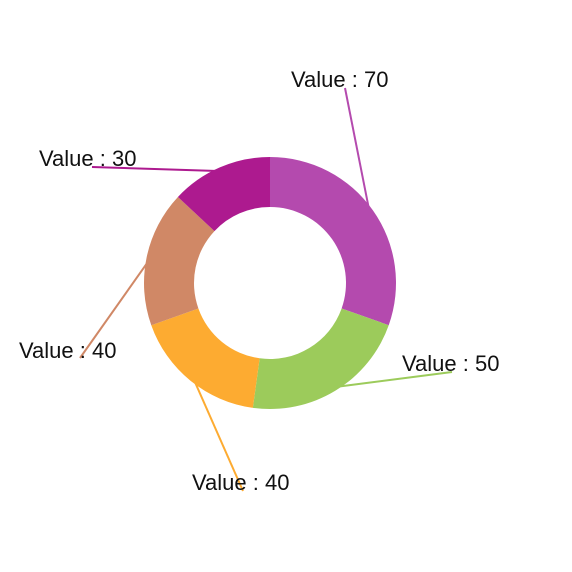  I want to click on slice-label-3: Value : 40, so click(240, 482).